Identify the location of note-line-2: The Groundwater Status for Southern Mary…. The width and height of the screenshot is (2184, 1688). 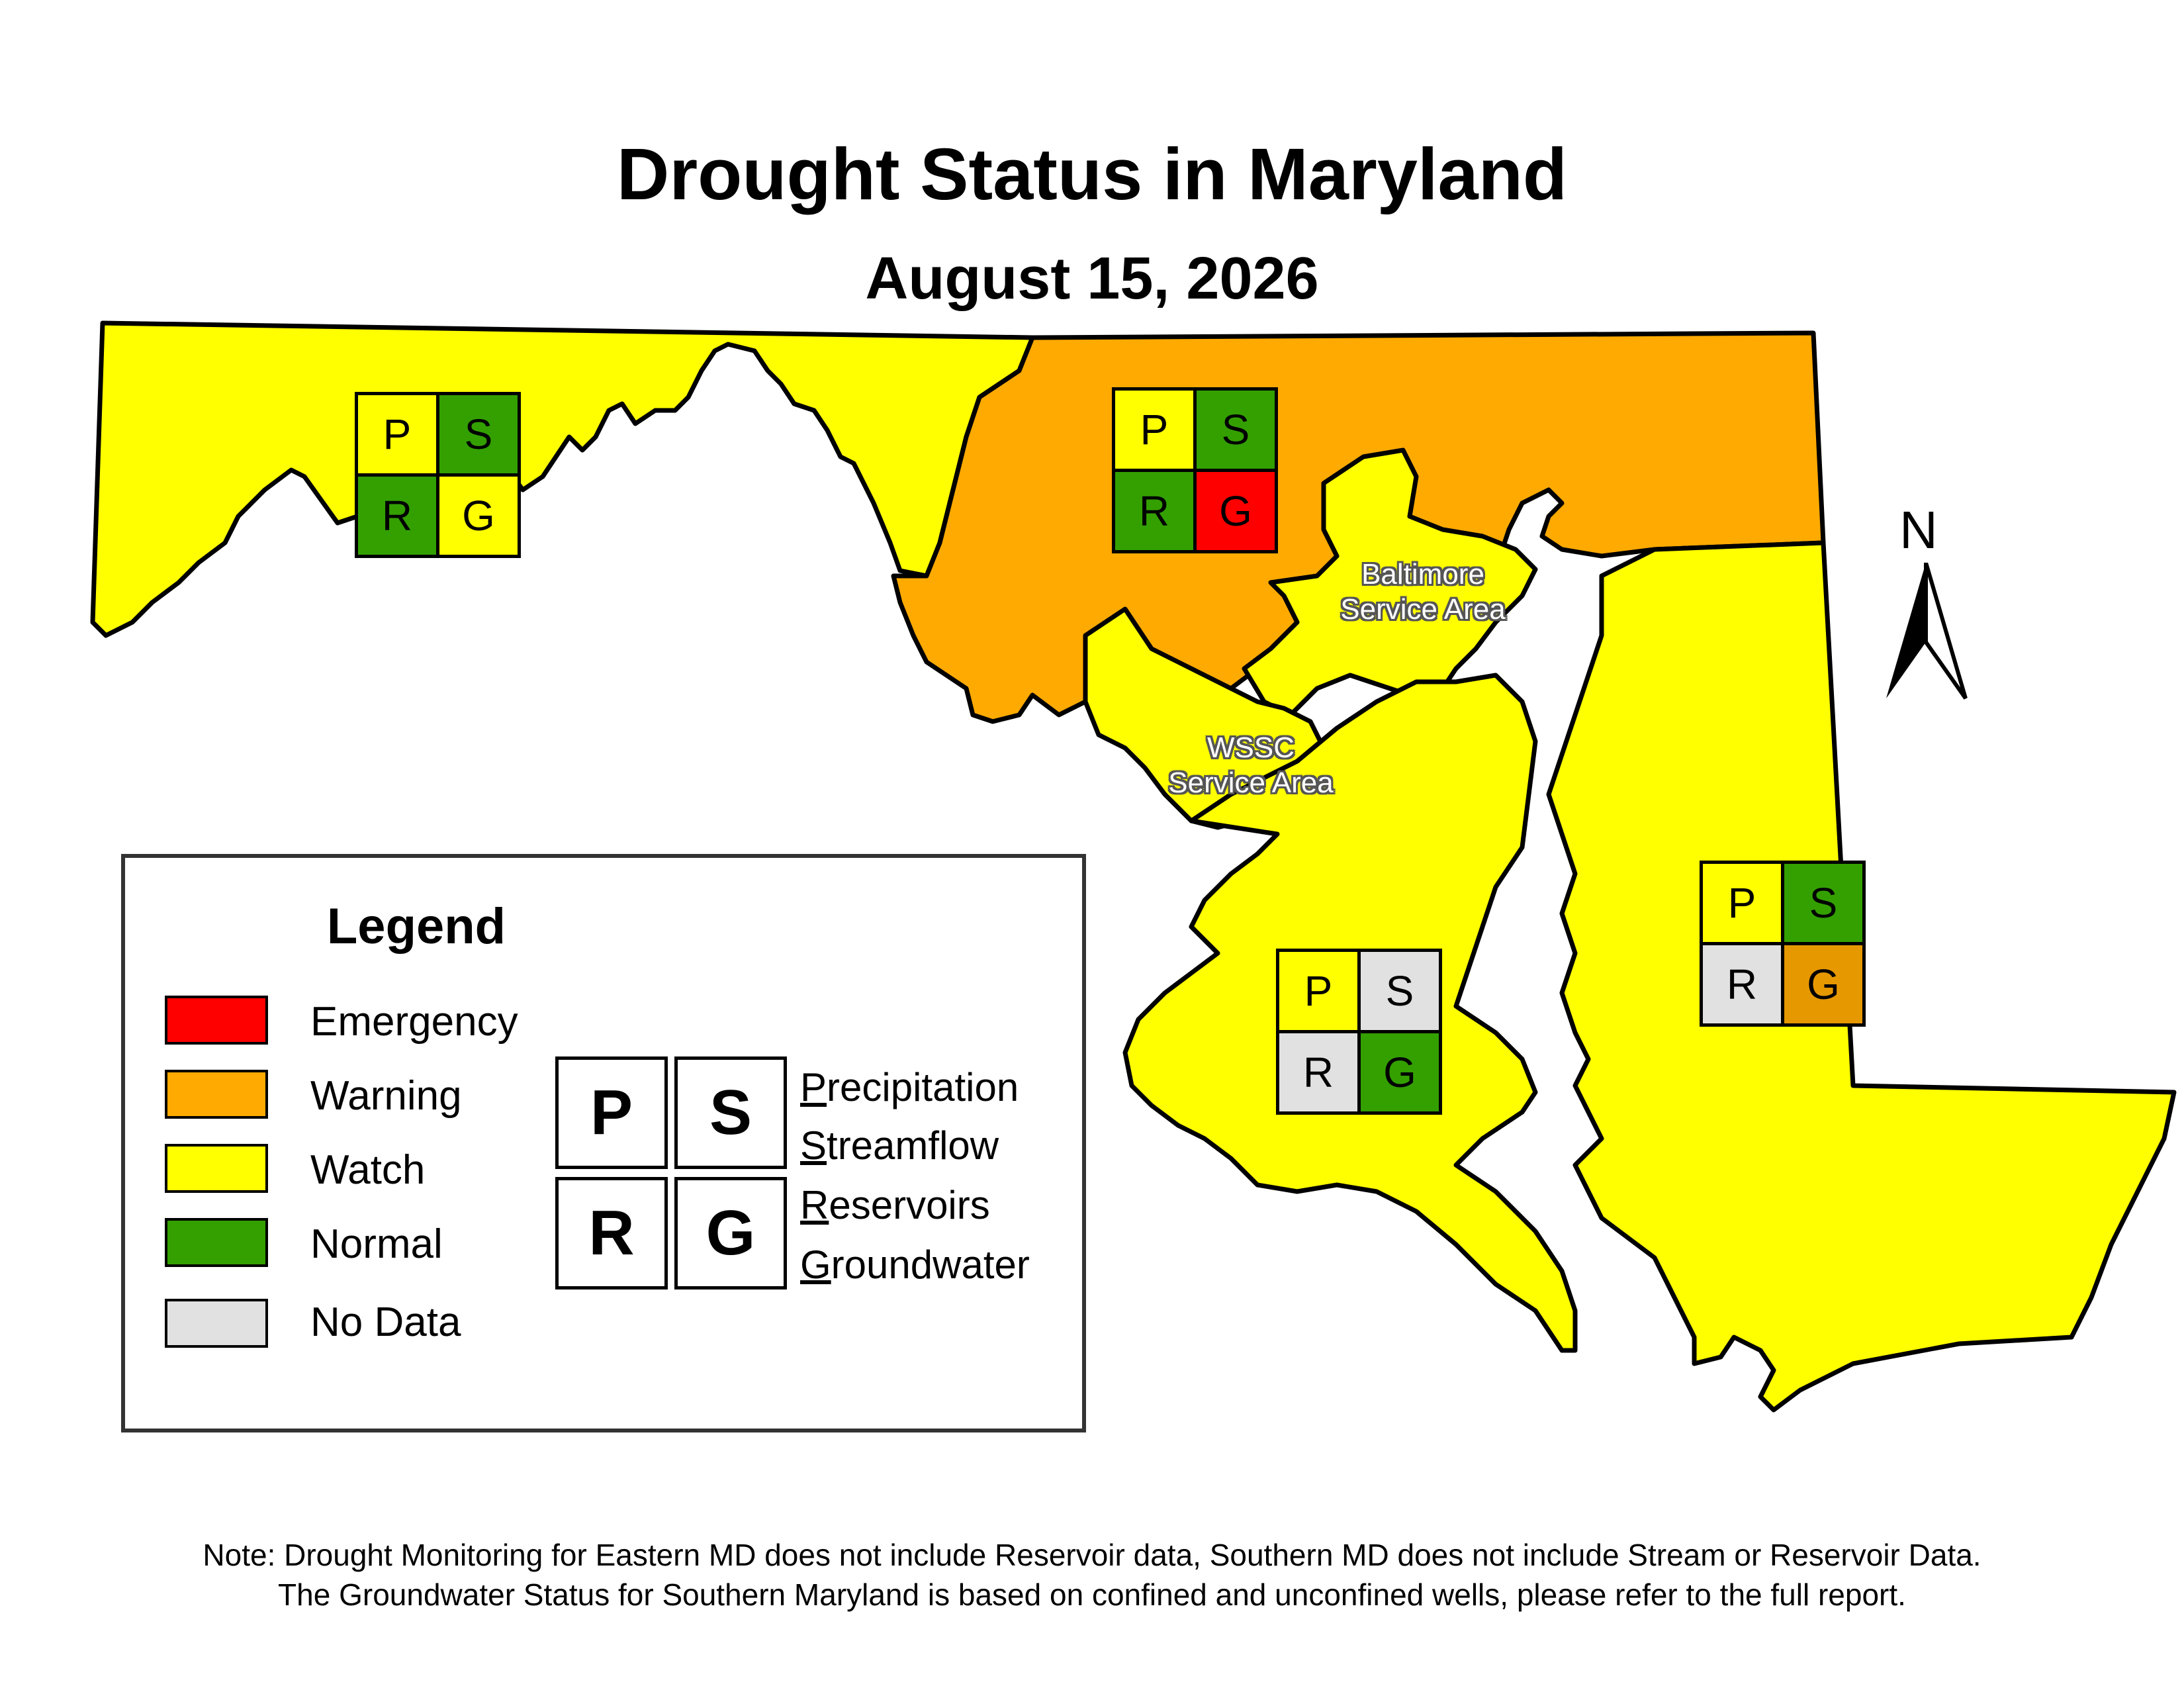
(1092, 1594).